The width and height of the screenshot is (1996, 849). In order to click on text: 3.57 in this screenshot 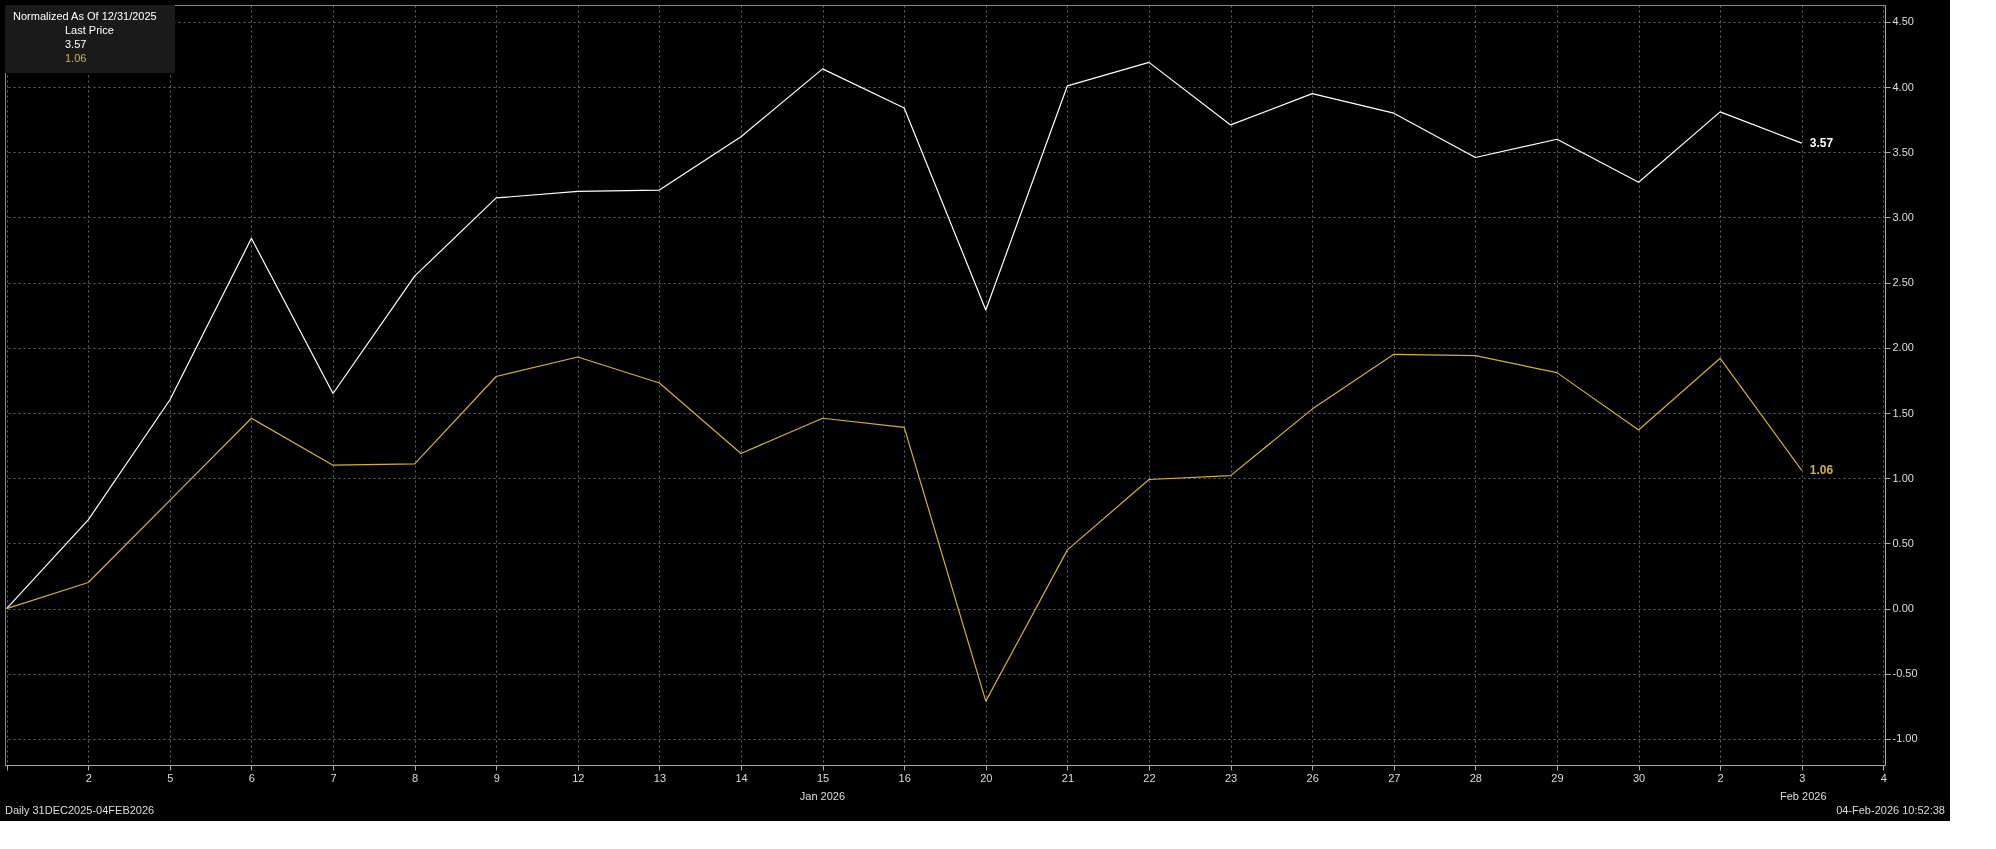, I will do `click(76, 44)`.